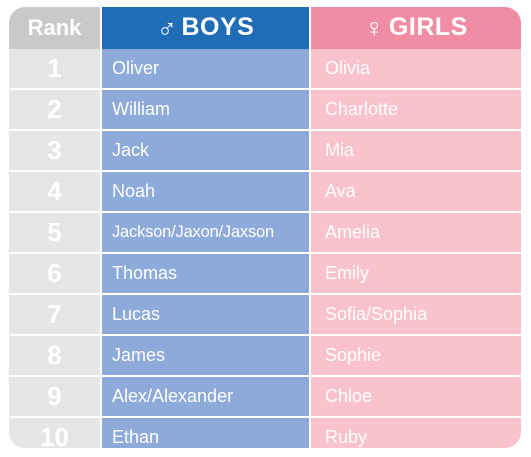 The image size is (531, 457). Describe the element at coordinates (55, 397) in the screenshot. I see `rank-cell: 9` at that location.